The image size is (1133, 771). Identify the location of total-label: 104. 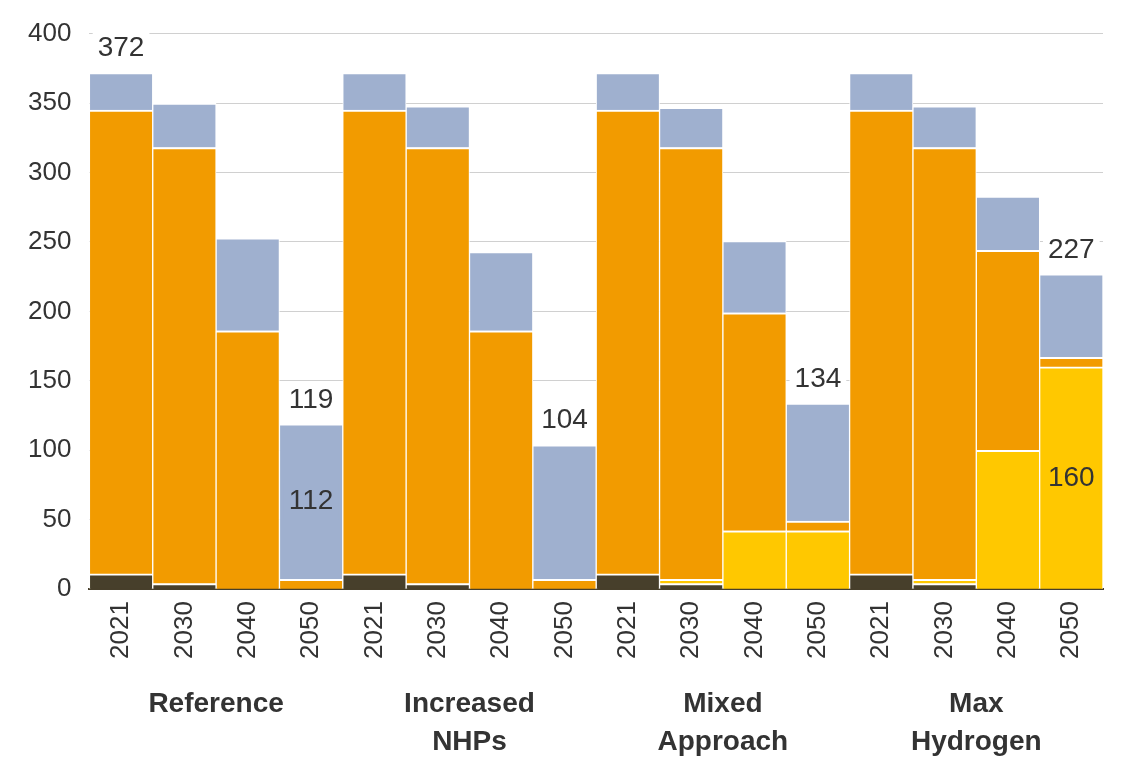
(564, 419).